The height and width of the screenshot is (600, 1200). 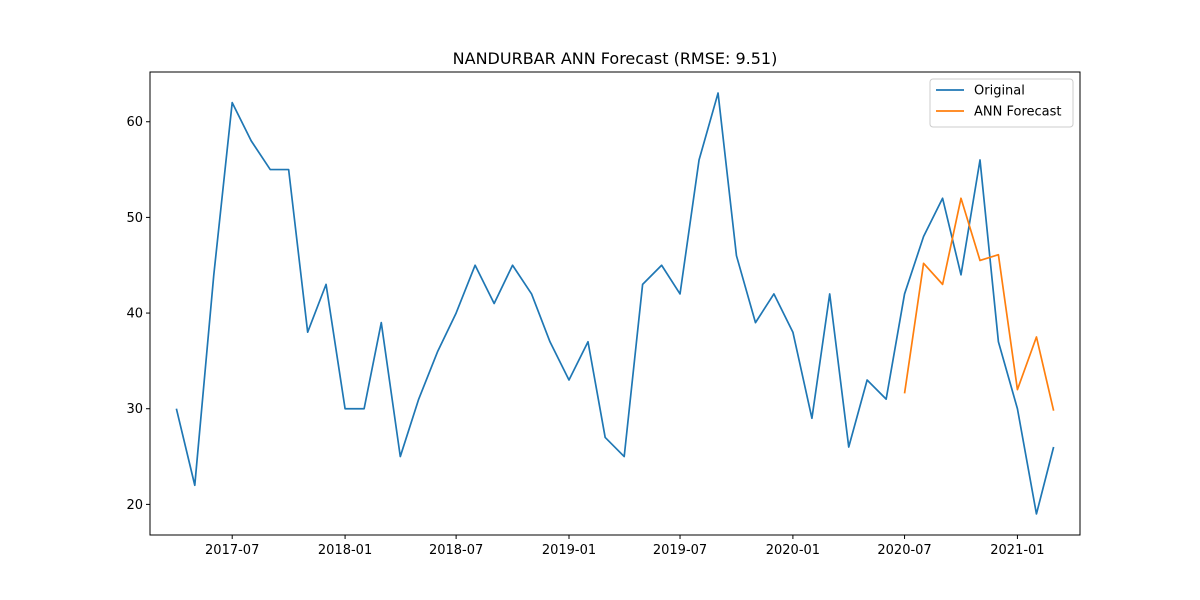 What do you see at coordinates (134, 505) in the screenshot?
I see `y-tick-label: 20` at bounding box center [134, 505].